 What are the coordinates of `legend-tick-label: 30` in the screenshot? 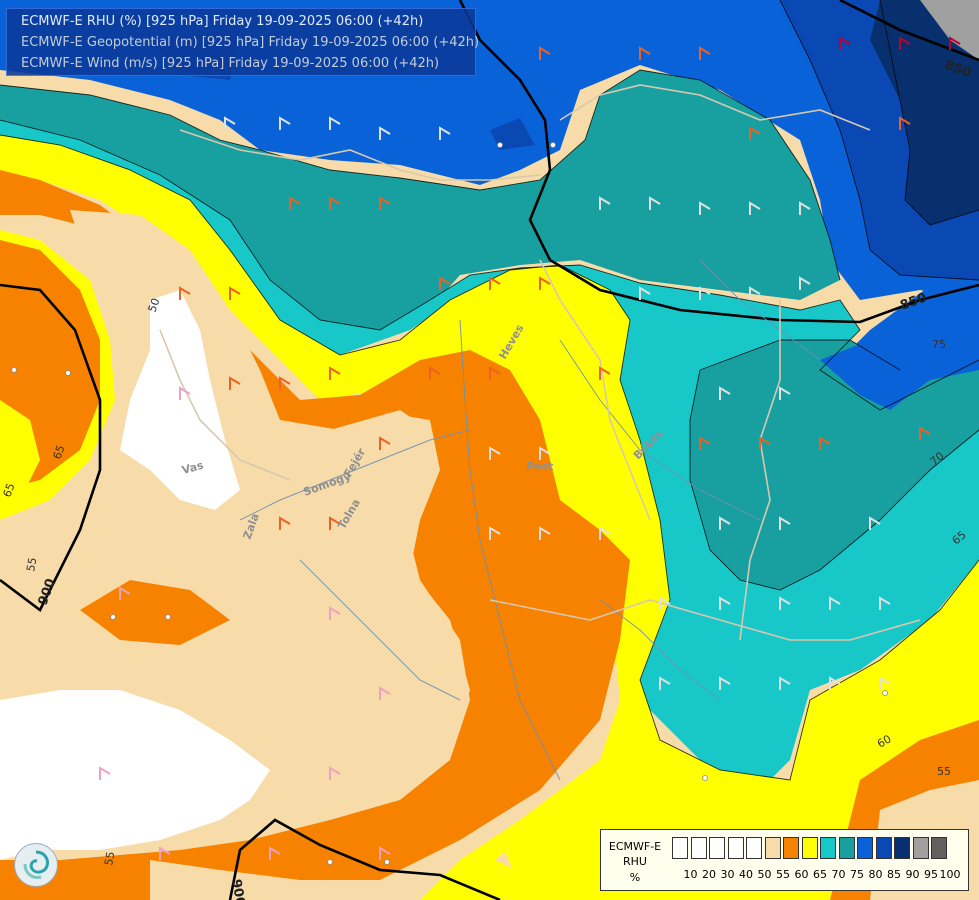 It's located at (727, 874).